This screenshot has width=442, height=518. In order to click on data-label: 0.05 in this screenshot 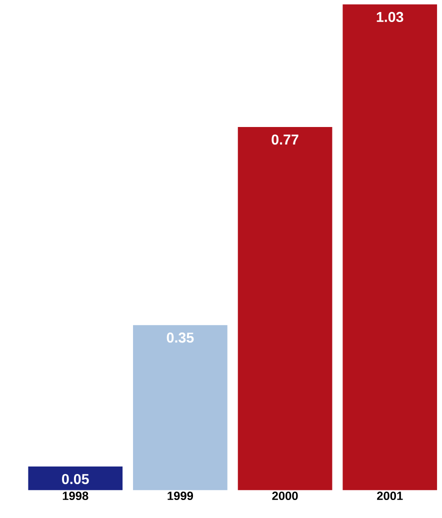, I will do `click(75, 479)`.